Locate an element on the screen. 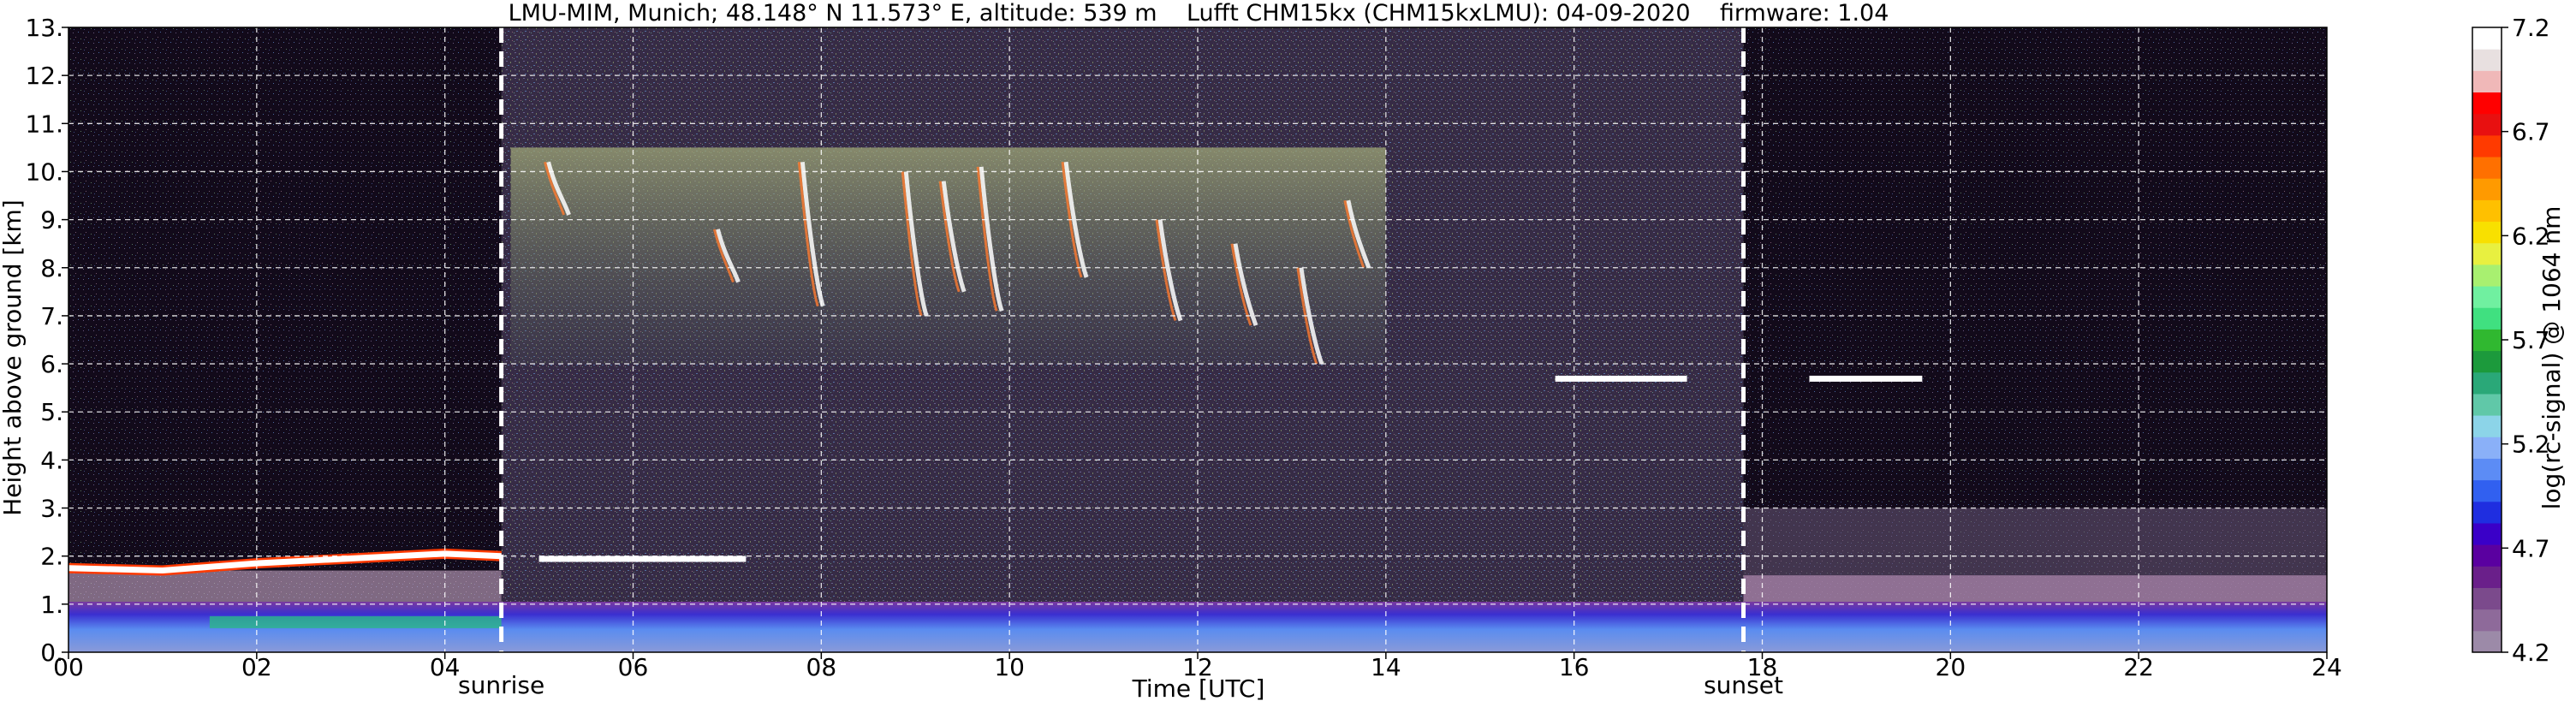  x-tick-label: 10 is located at coordinates (1009, 667).